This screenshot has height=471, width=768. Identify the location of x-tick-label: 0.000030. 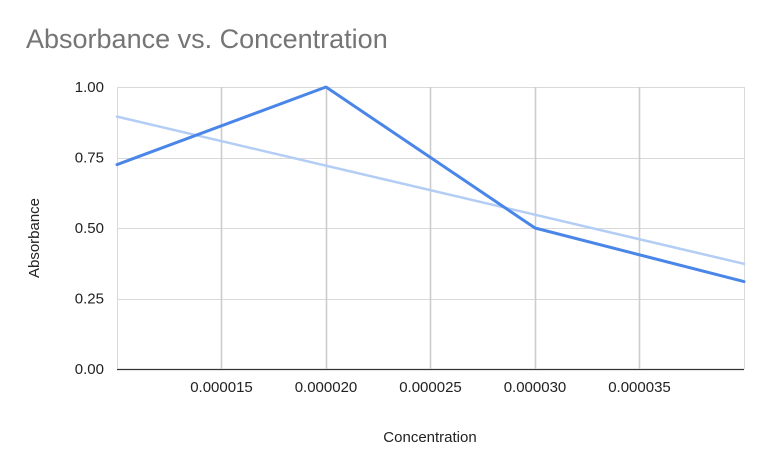
(535, 387).